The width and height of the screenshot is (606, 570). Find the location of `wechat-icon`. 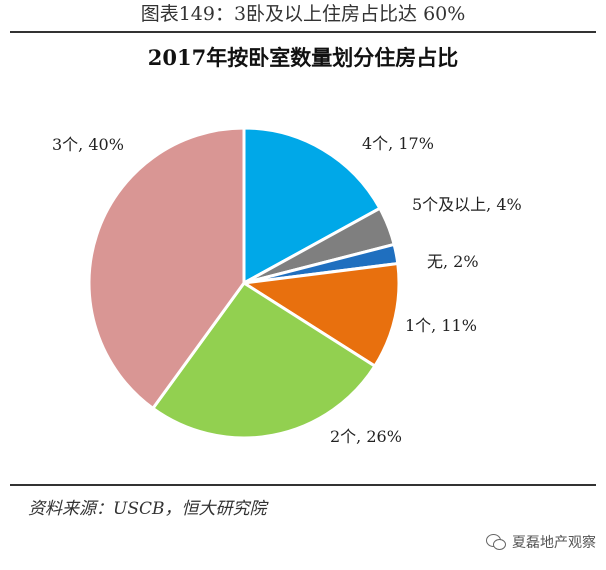

wechat-icon is located at coordinates (496, 542).